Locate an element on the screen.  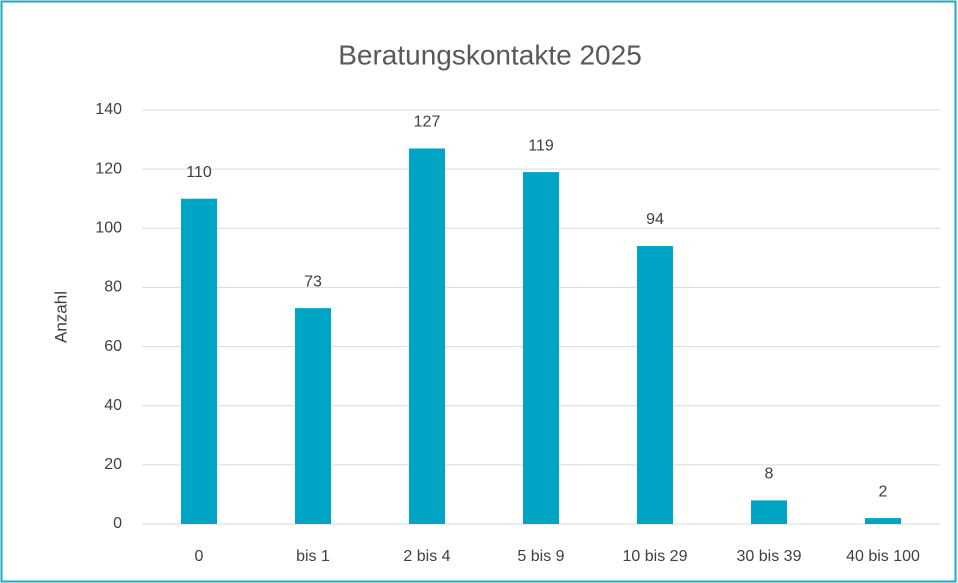
data-label: 119 is located at coordinates (541, 145).